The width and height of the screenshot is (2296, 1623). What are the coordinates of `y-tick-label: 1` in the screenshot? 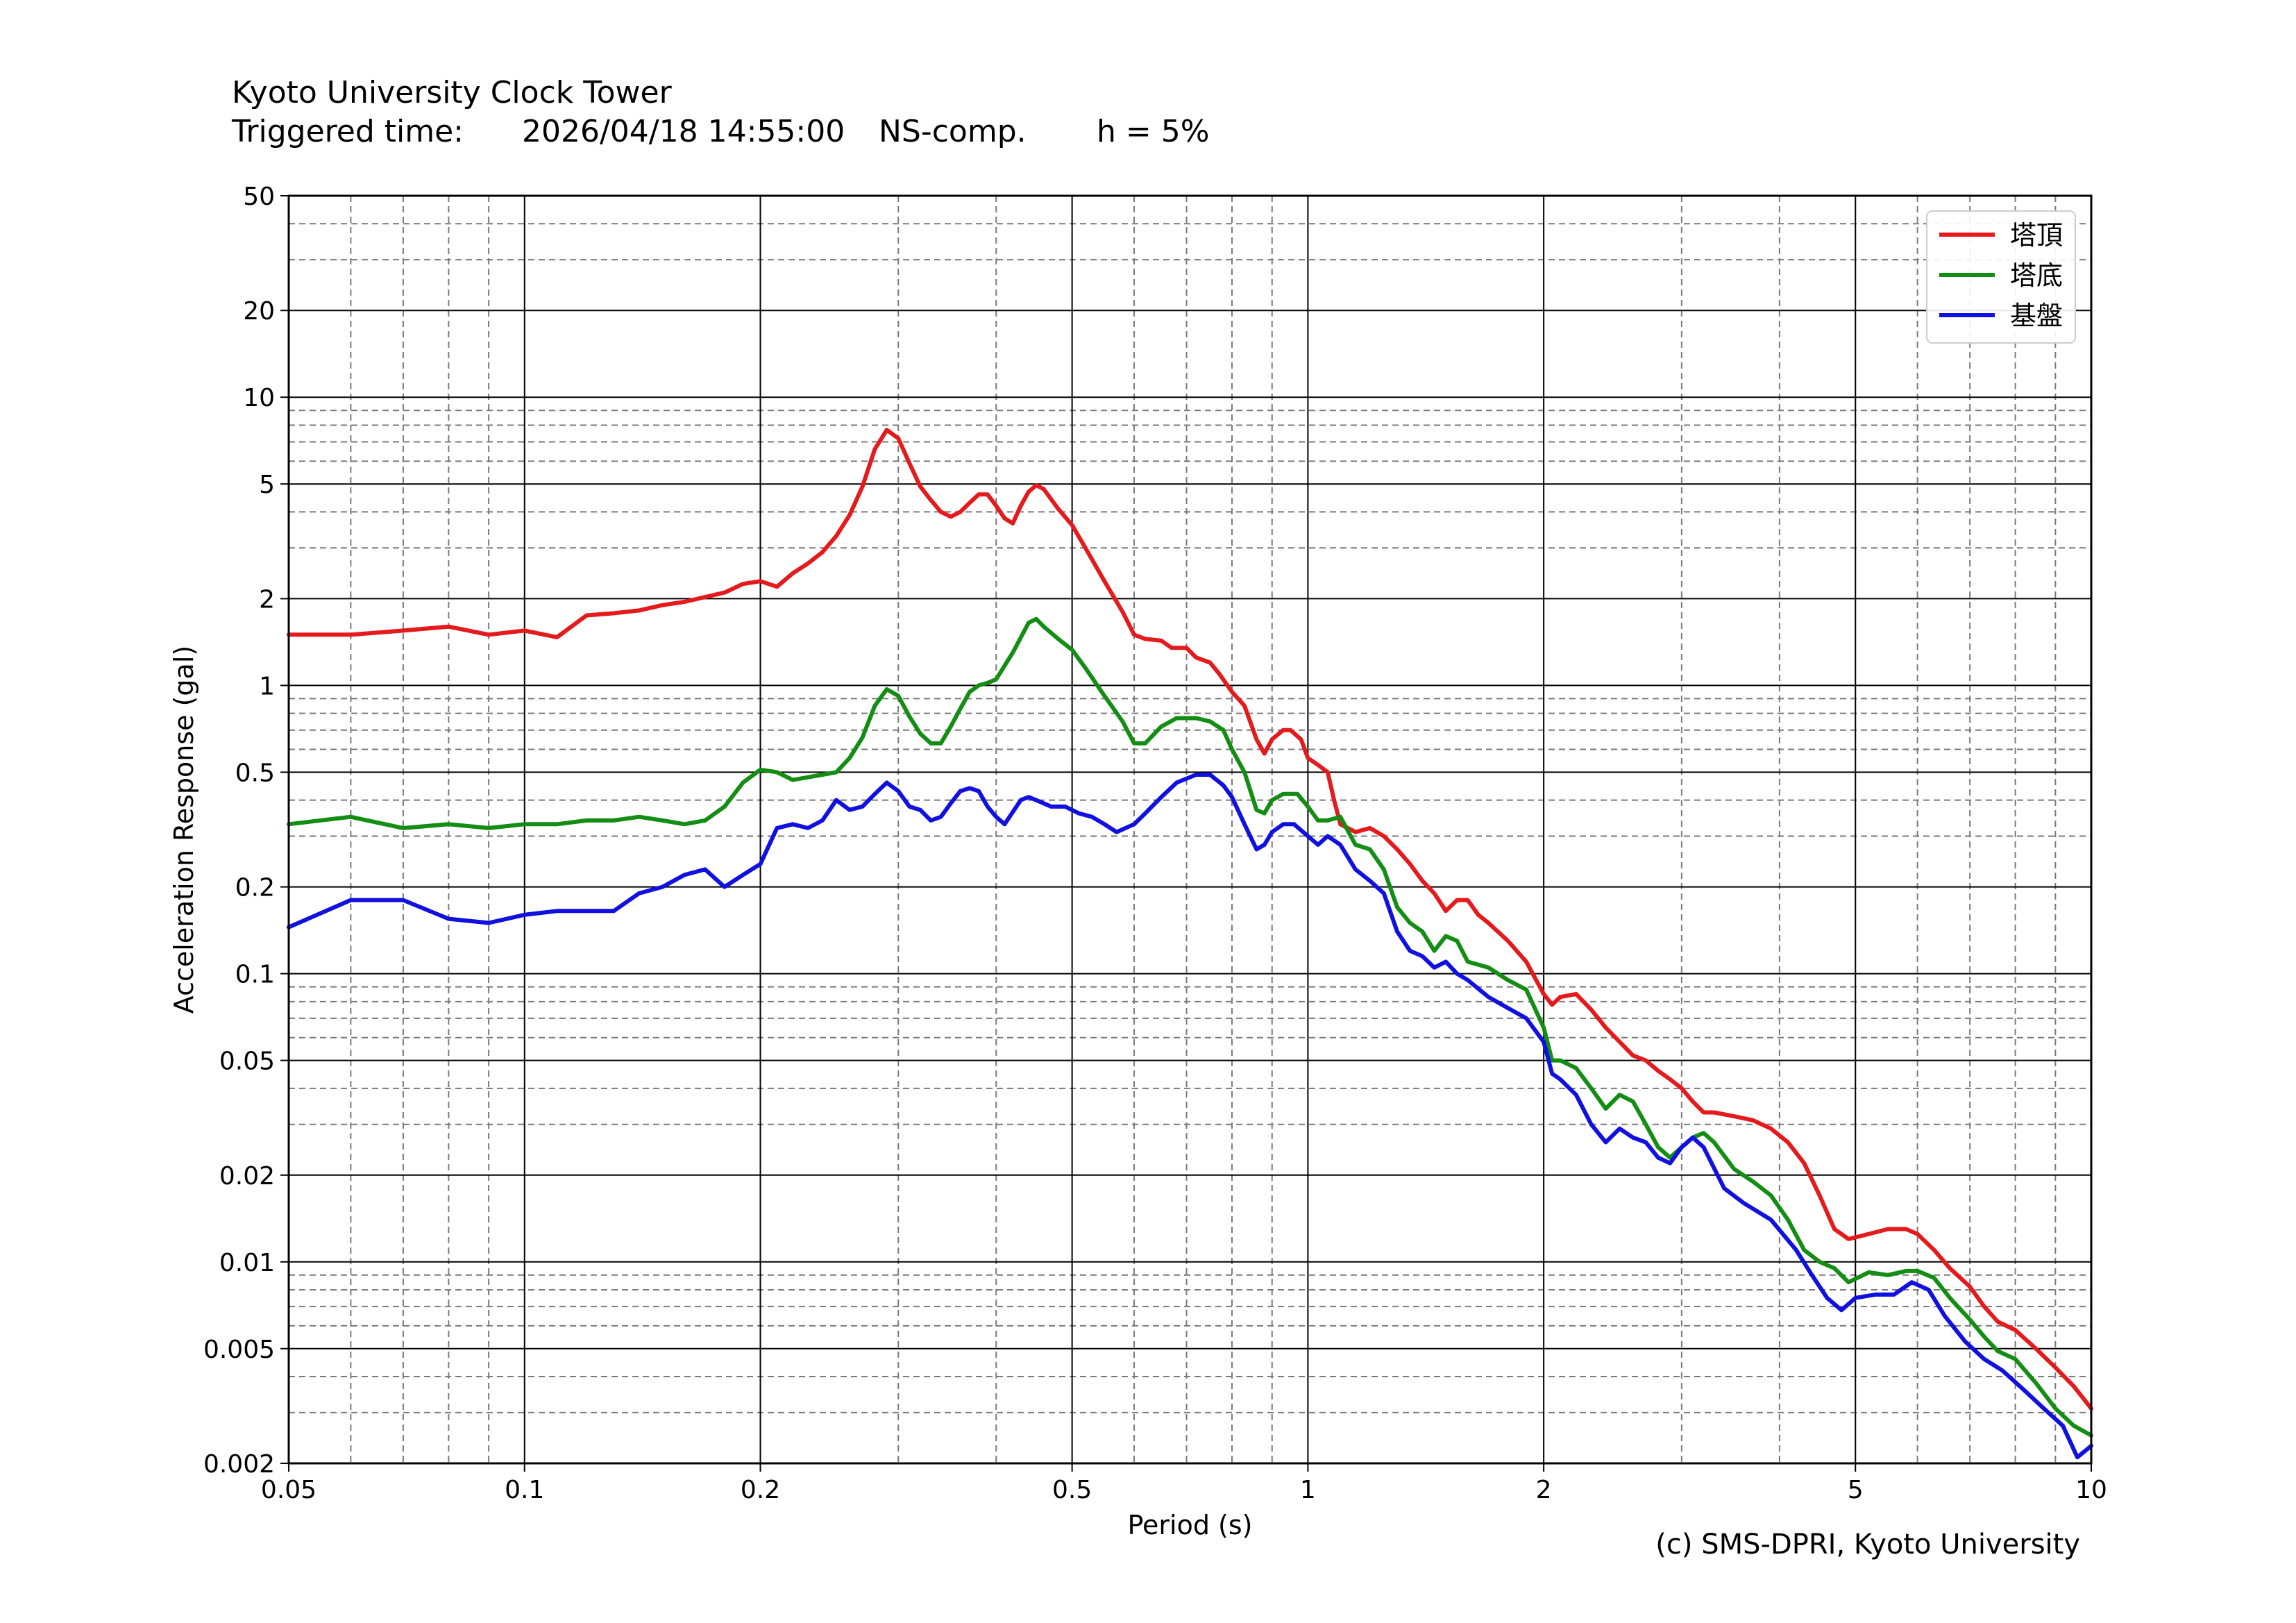 It's located at (267, 686).